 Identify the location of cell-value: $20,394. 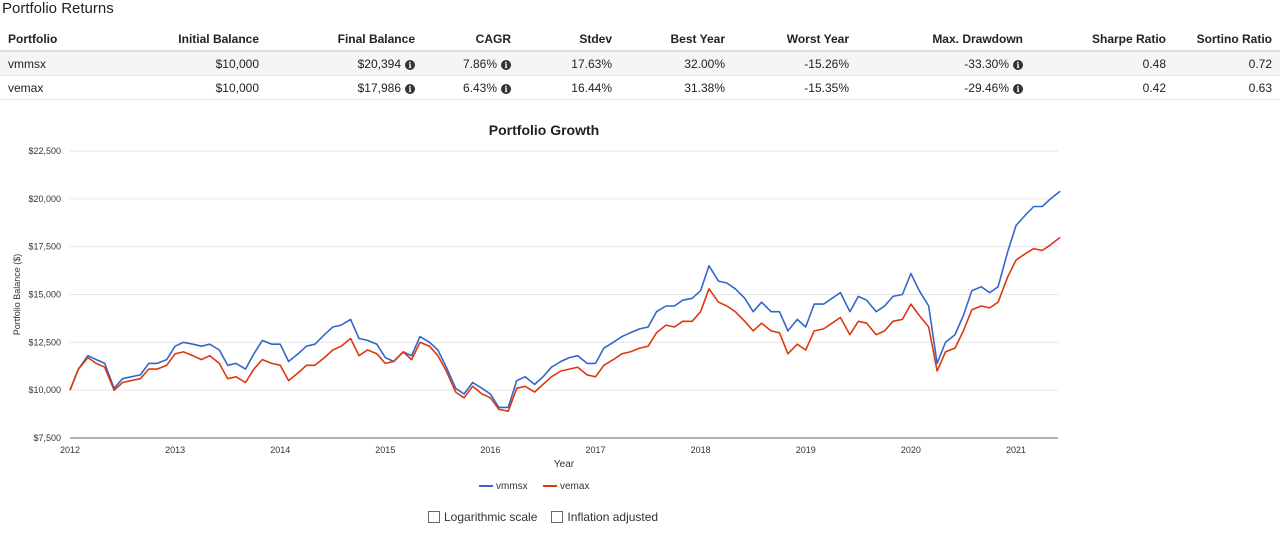
(379, 63).